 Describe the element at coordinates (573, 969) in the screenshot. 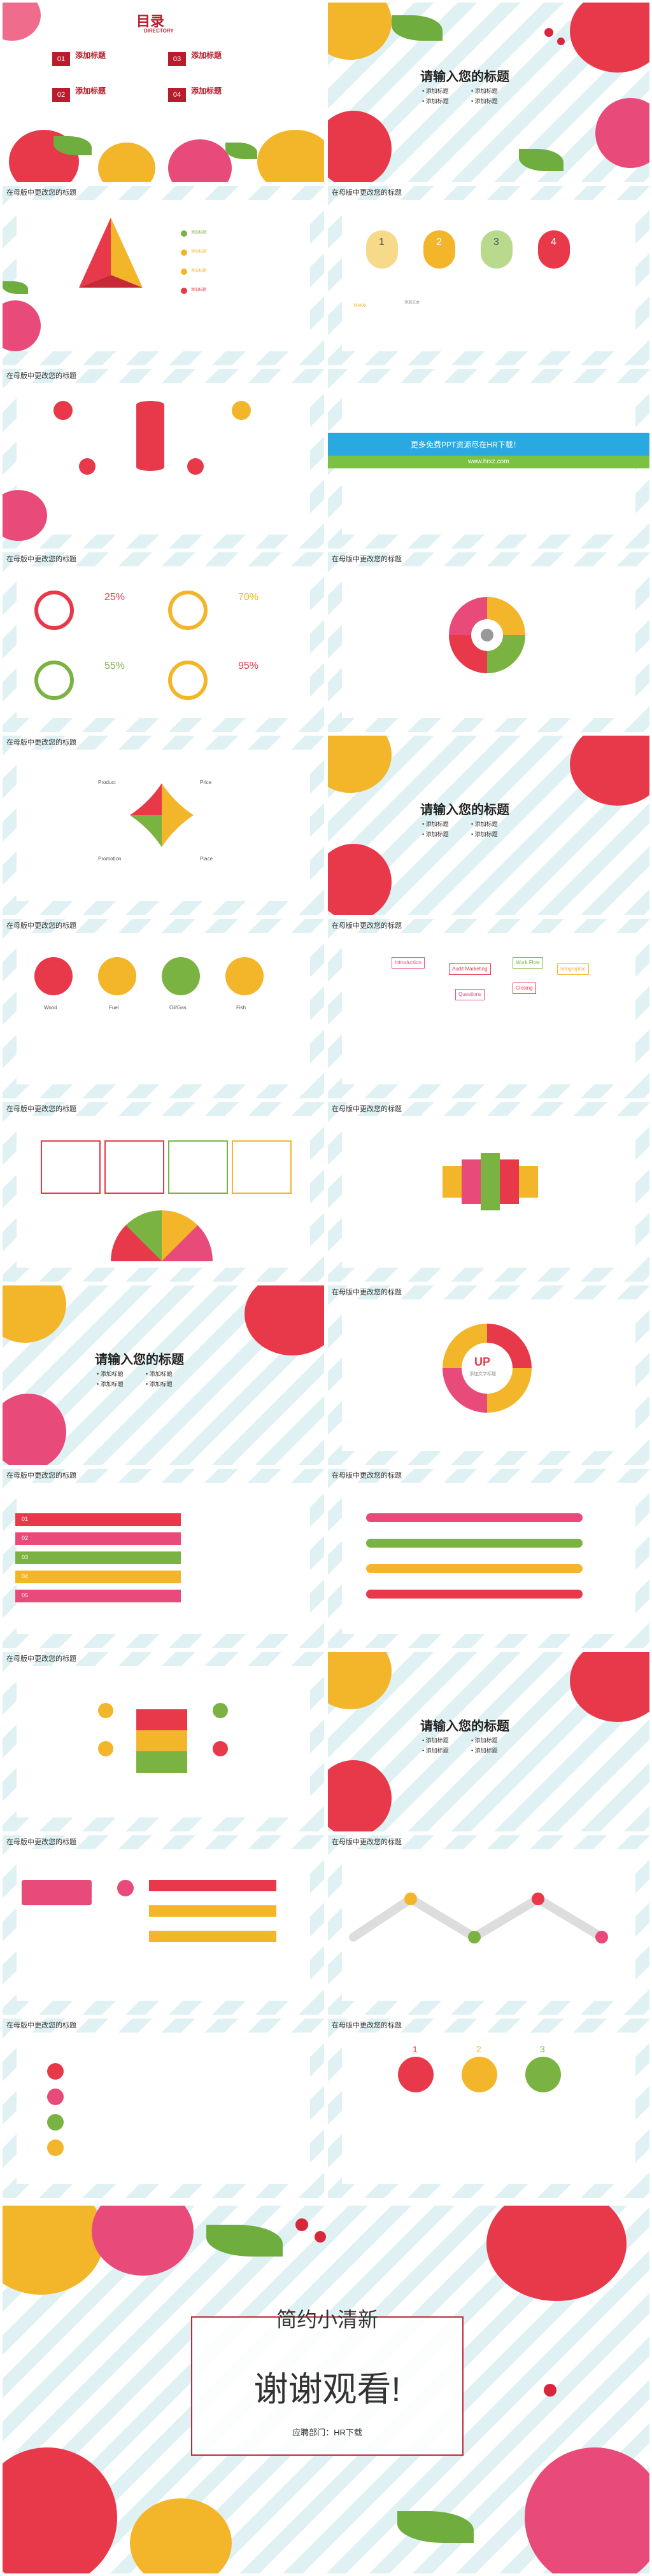

I see `flow-box: Infographic` at that location.